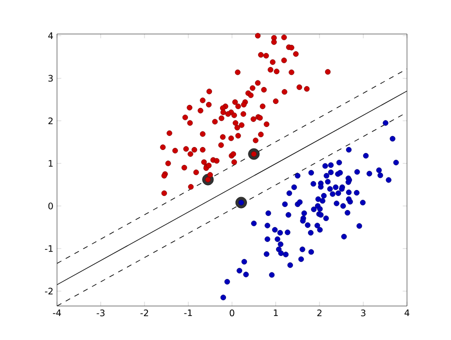  I want to click on y-tick-label: 4, so click(50, 35).